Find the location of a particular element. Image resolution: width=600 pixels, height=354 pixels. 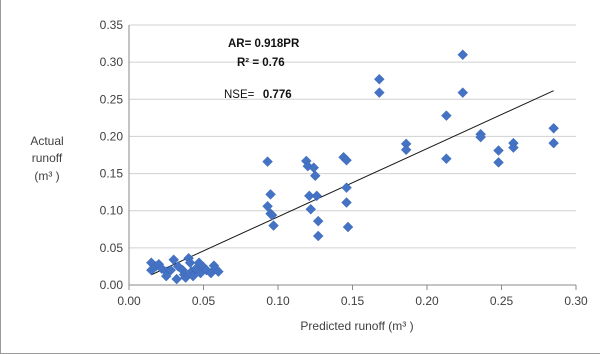

x-axis-title: Predicted runoff (m³ ) is located at coordinates (356, 326).